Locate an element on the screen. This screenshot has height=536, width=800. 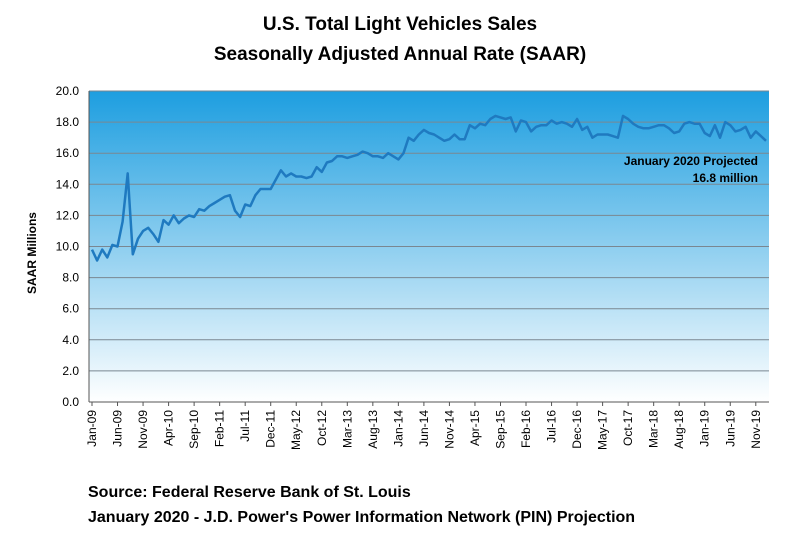
annotation-line-2: 16.8 million is located at coordinates (725, 178).